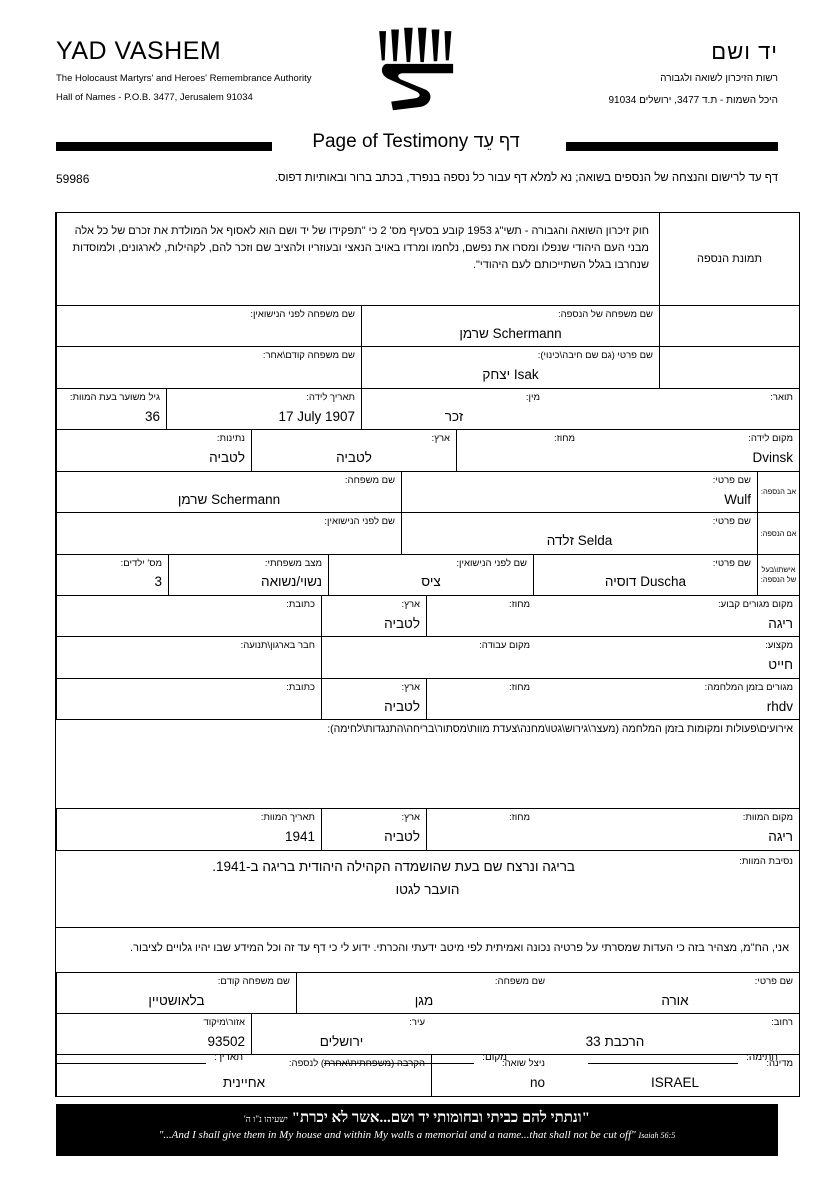  Describe the element at coordinates (299, 837) in the screenshot. I see `field-death-date-value: 1941` at that location.